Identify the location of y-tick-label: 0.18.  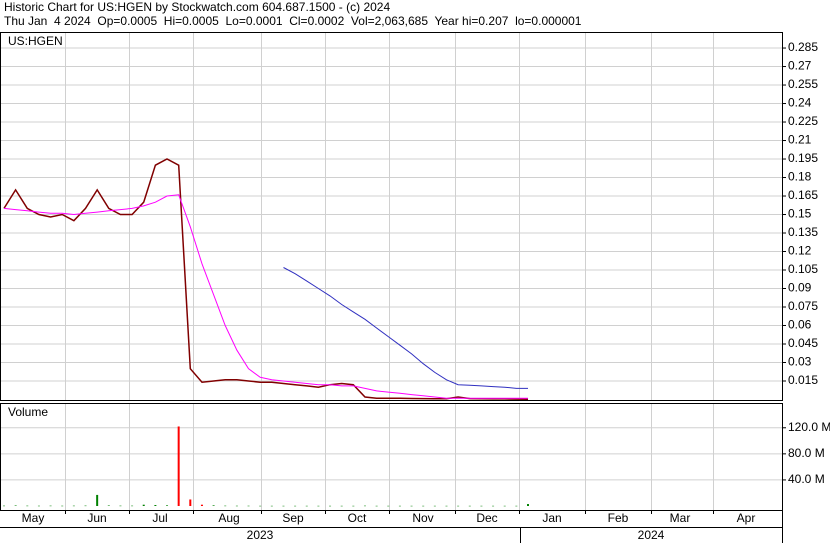
(800, 177).